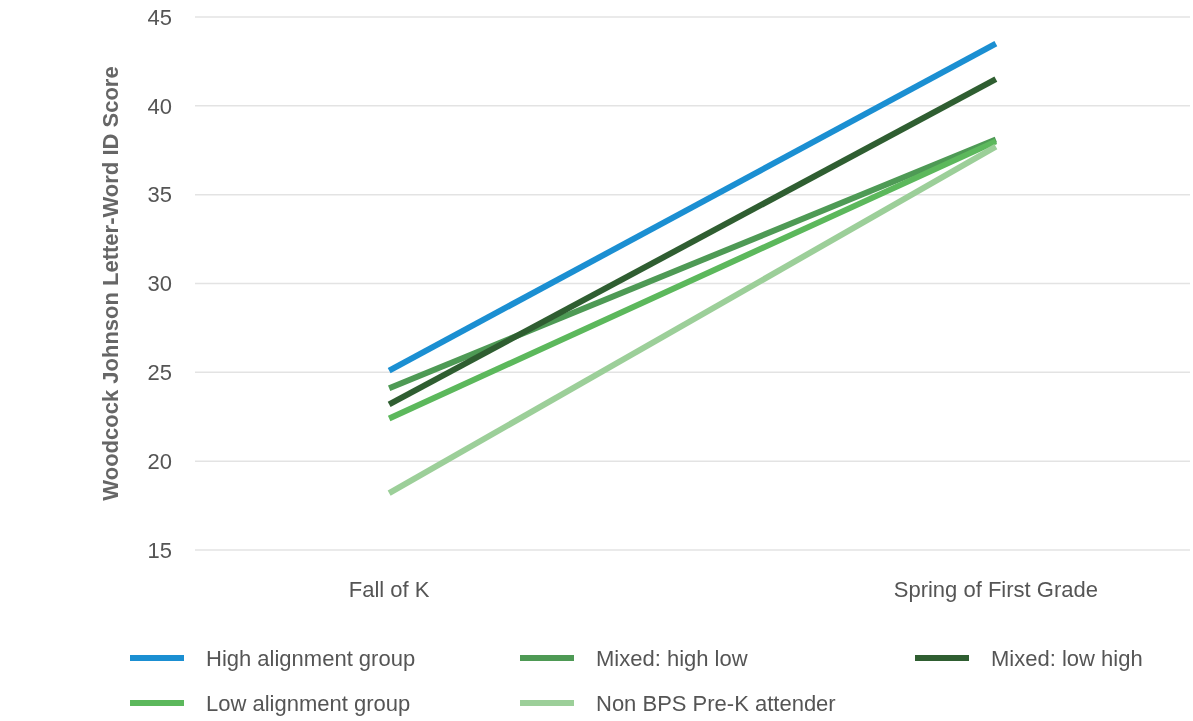  What do you see at coordinates (389, 589) in the screenshot?
I see `x-tick-label: Fall of K` at bounding box center [389, 589].